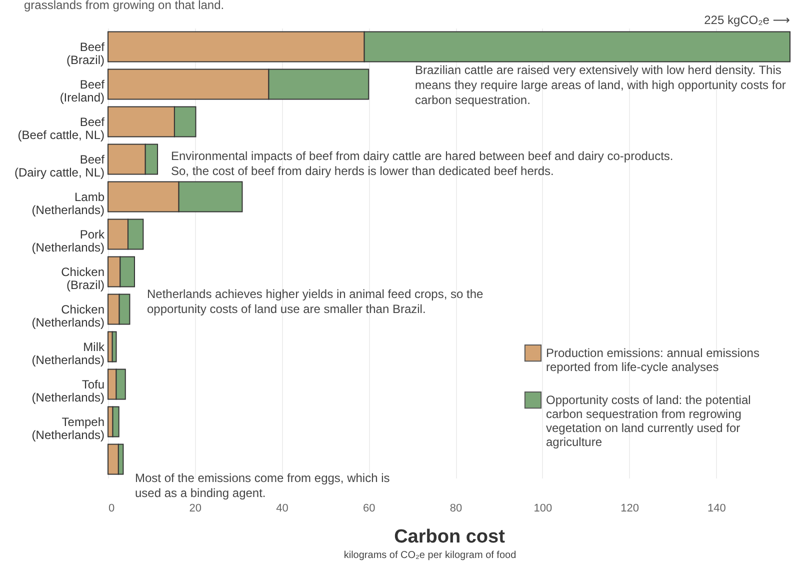 This screenshot has height=562, width=800. What do you see at coordinates (68, 390) in the screenshot?
I see `y-tick-label: Tofu (Netherlands)` at bounding box center [68, 390].